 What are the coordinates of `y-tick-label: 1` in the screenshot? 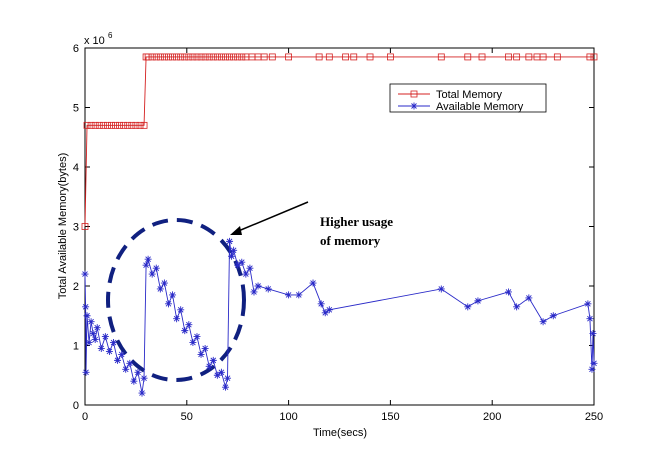 It's located at (76, 347).